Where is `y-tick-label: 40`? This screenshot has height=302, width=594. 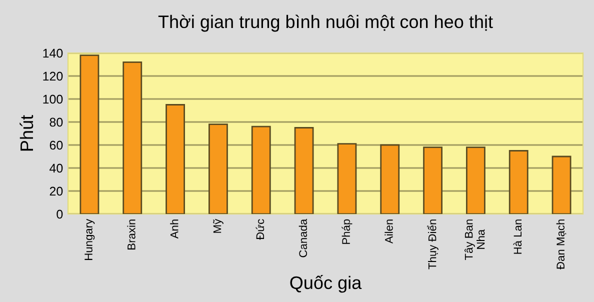 y-tick-label: 40 is located at coordinates (56, 168).